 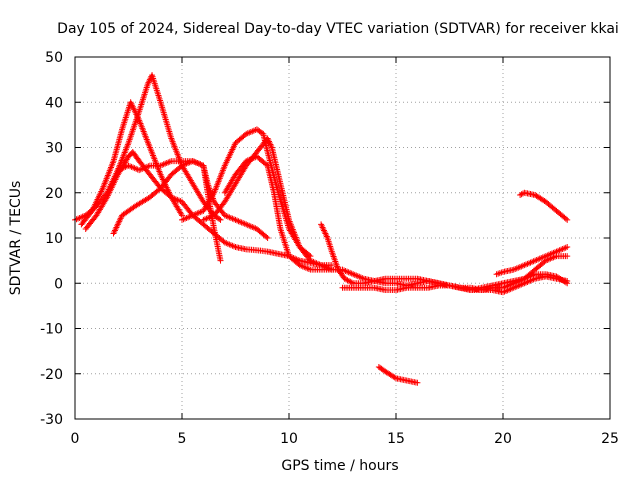 What do you see at coordinates (532, 261) in the screenshot?
I see `series-trace-l` at bounding box center [532, 261].